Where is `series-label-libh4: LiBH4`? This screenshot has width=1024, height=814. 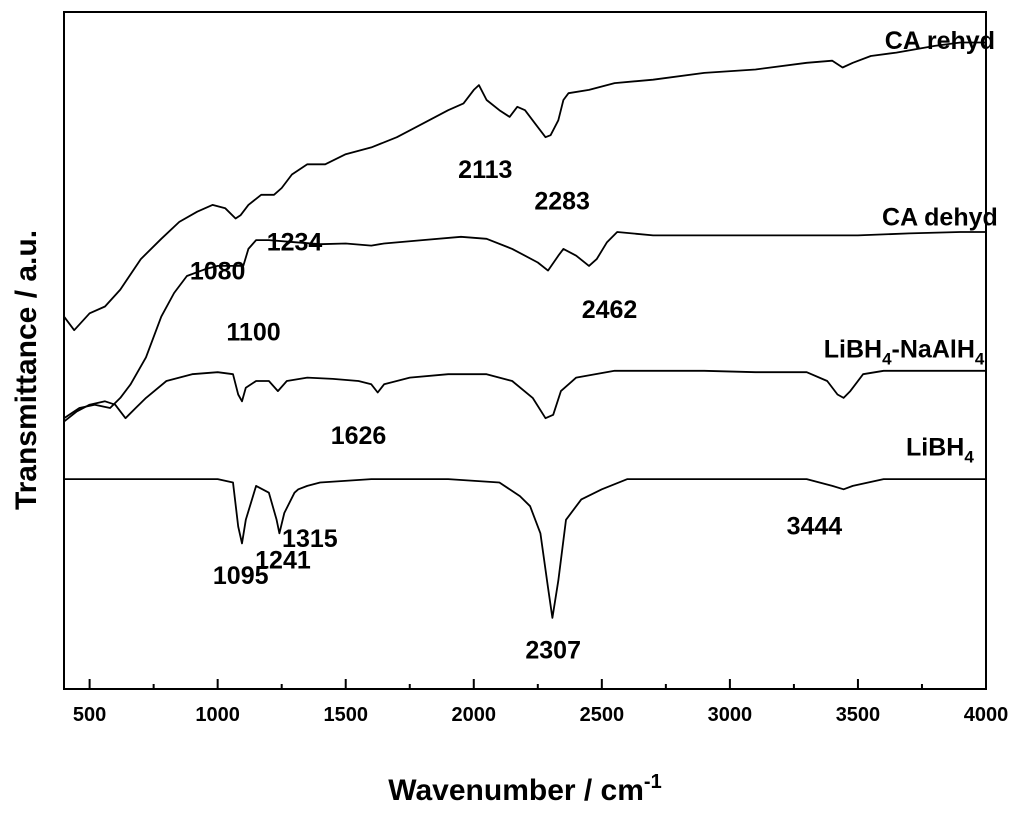
series-label-libh4: LiBH4 is located at coordinates (940, 449).